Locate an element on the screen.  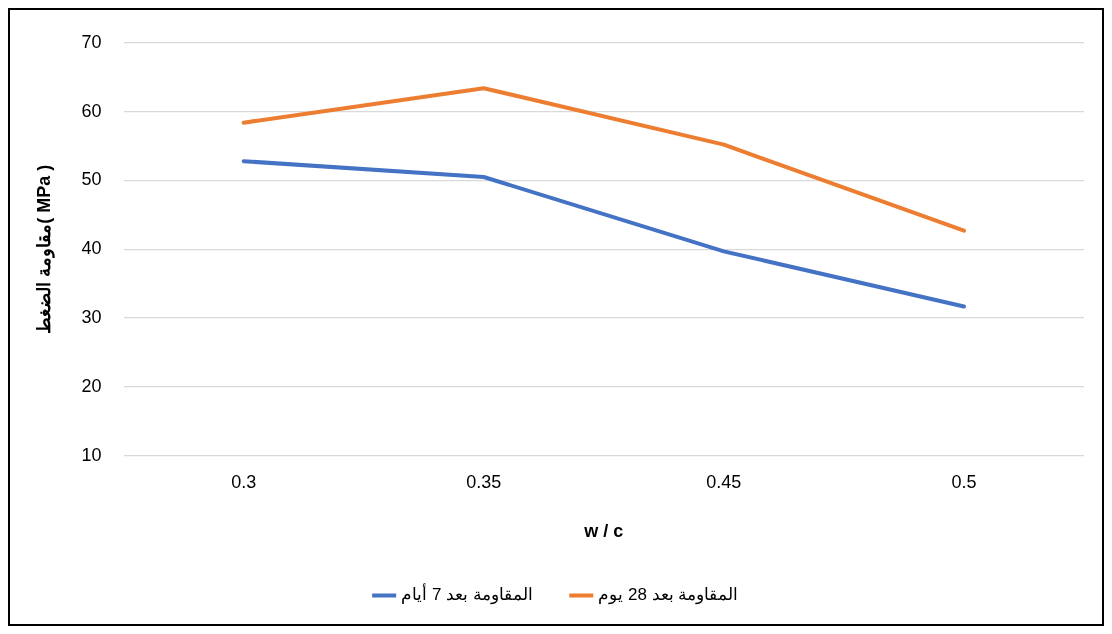
y-tick-label: 10 is located at coordinates (91, 454).